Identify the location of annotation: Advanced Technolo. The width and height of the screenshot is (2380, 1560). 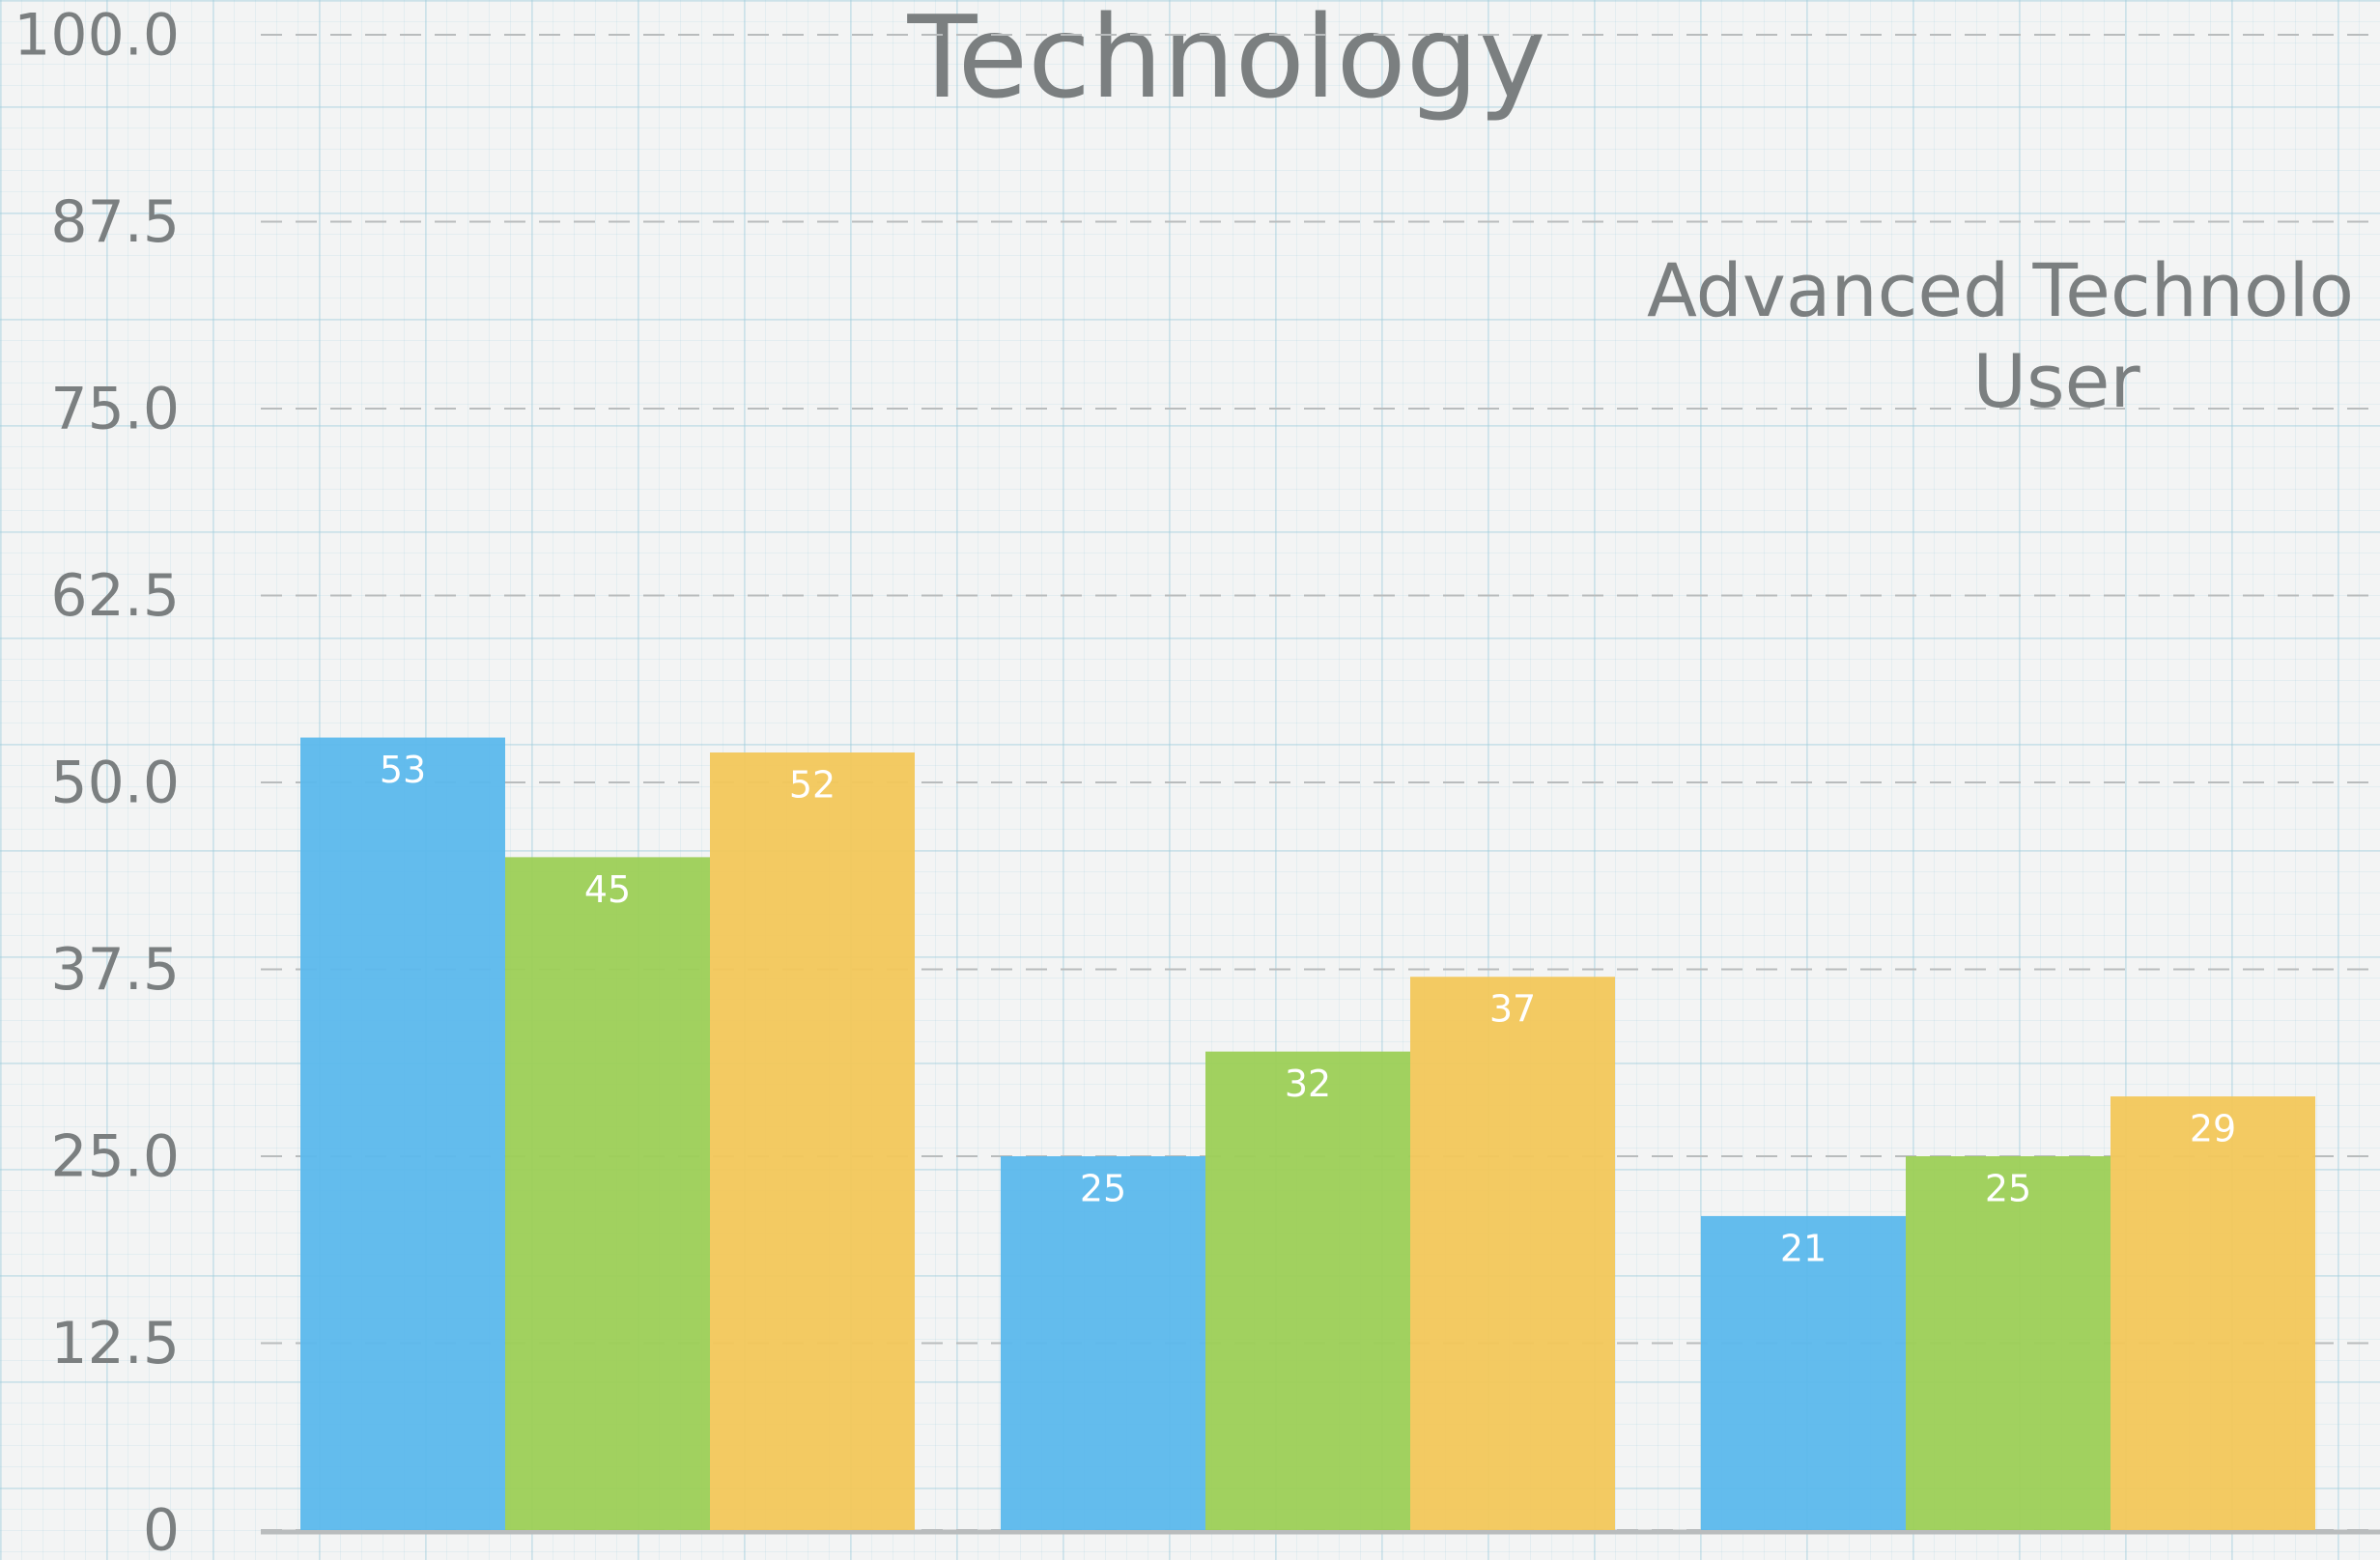
(2001, 290).